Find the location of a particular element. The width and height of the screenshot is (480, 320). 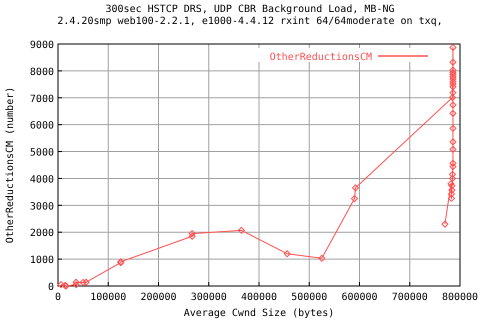

x-tick-label: 0 is located at coordinates (58, 297).